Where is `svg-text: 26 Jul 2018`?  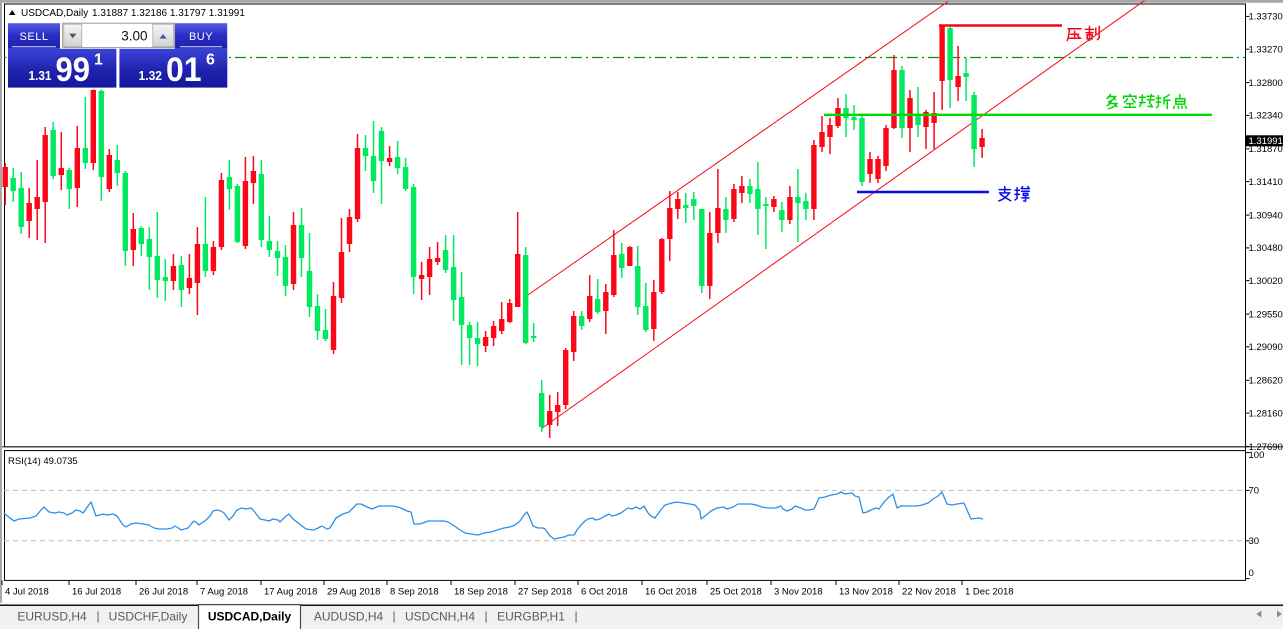 svg-text: 26 Jul 2018 is located at coordinates (163, 592).